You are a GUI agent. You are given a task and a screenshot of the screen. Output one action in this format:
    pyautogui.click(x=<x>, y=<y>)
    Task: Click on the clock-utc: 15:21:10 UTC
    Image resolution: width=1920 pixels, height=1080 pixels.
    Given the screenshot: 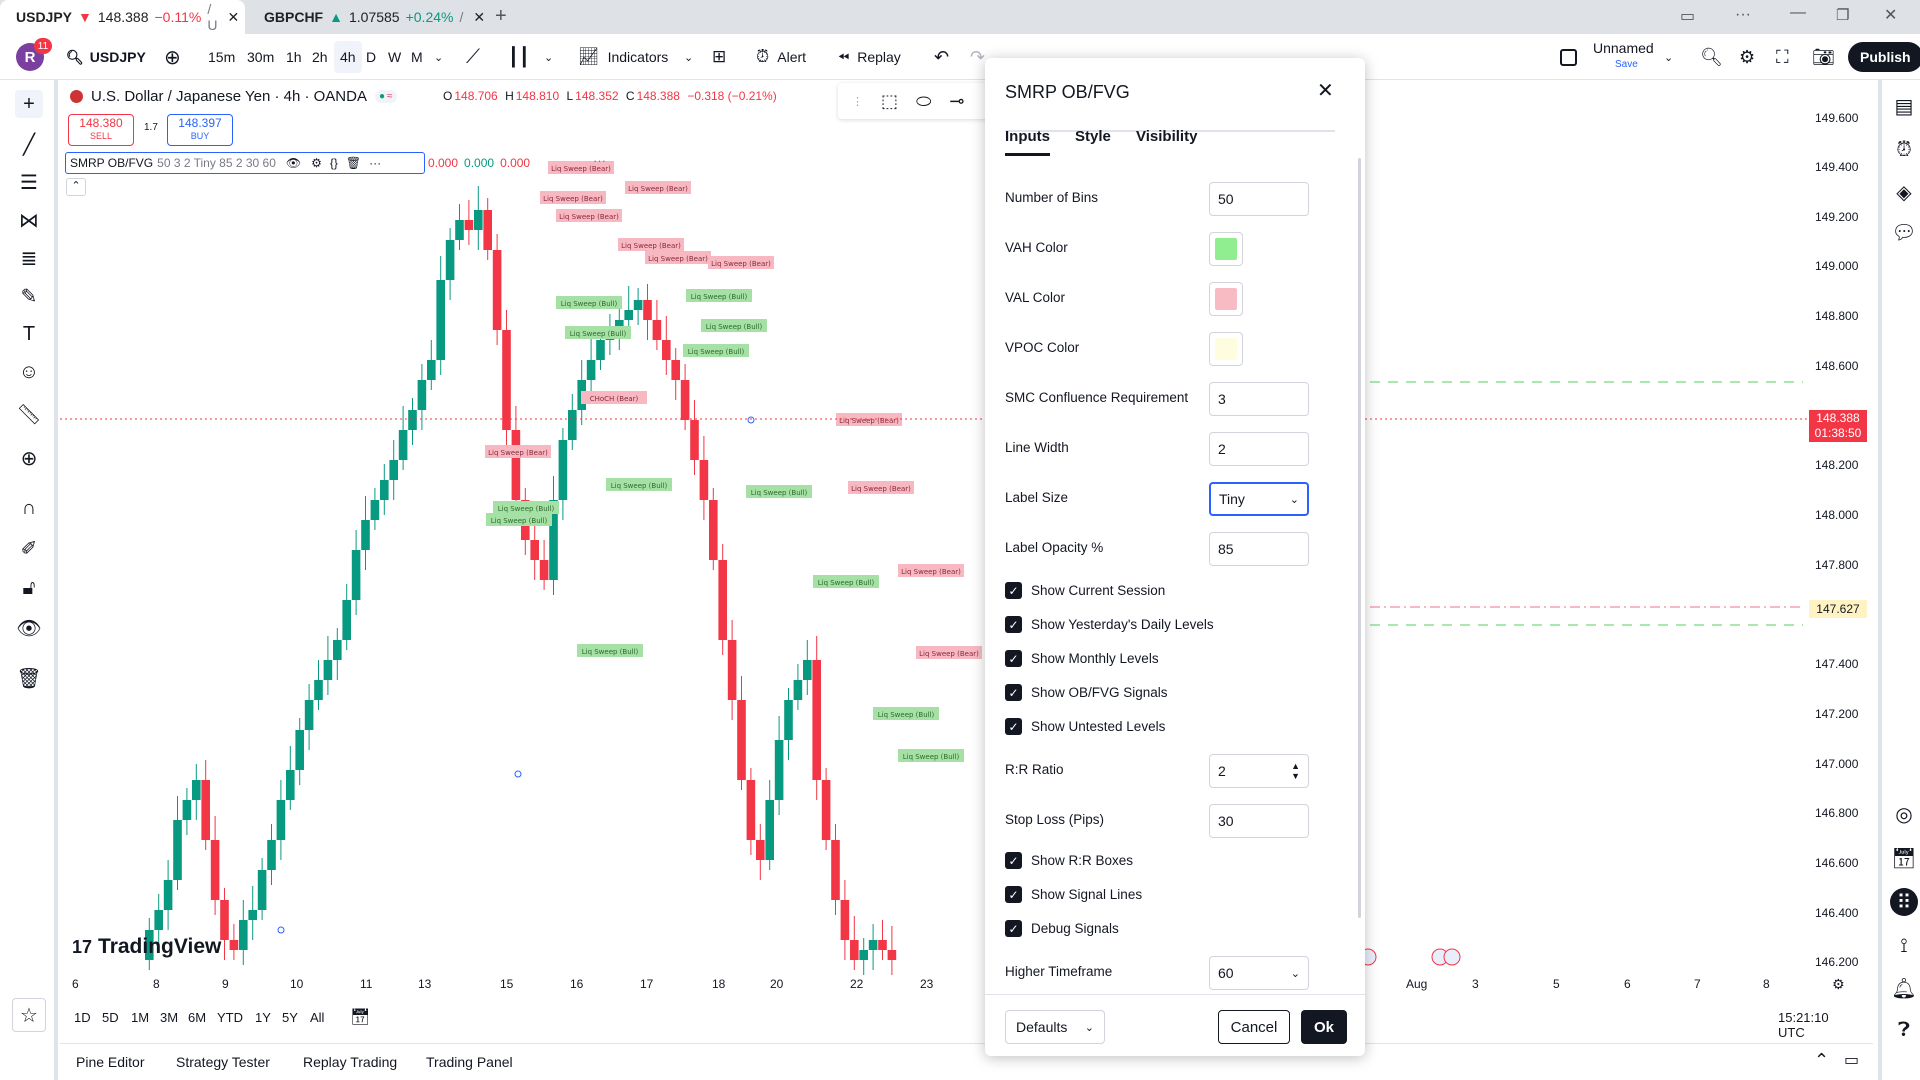 What is the action you would take?
    pyautogui.click(x=1803, y=1025)
    